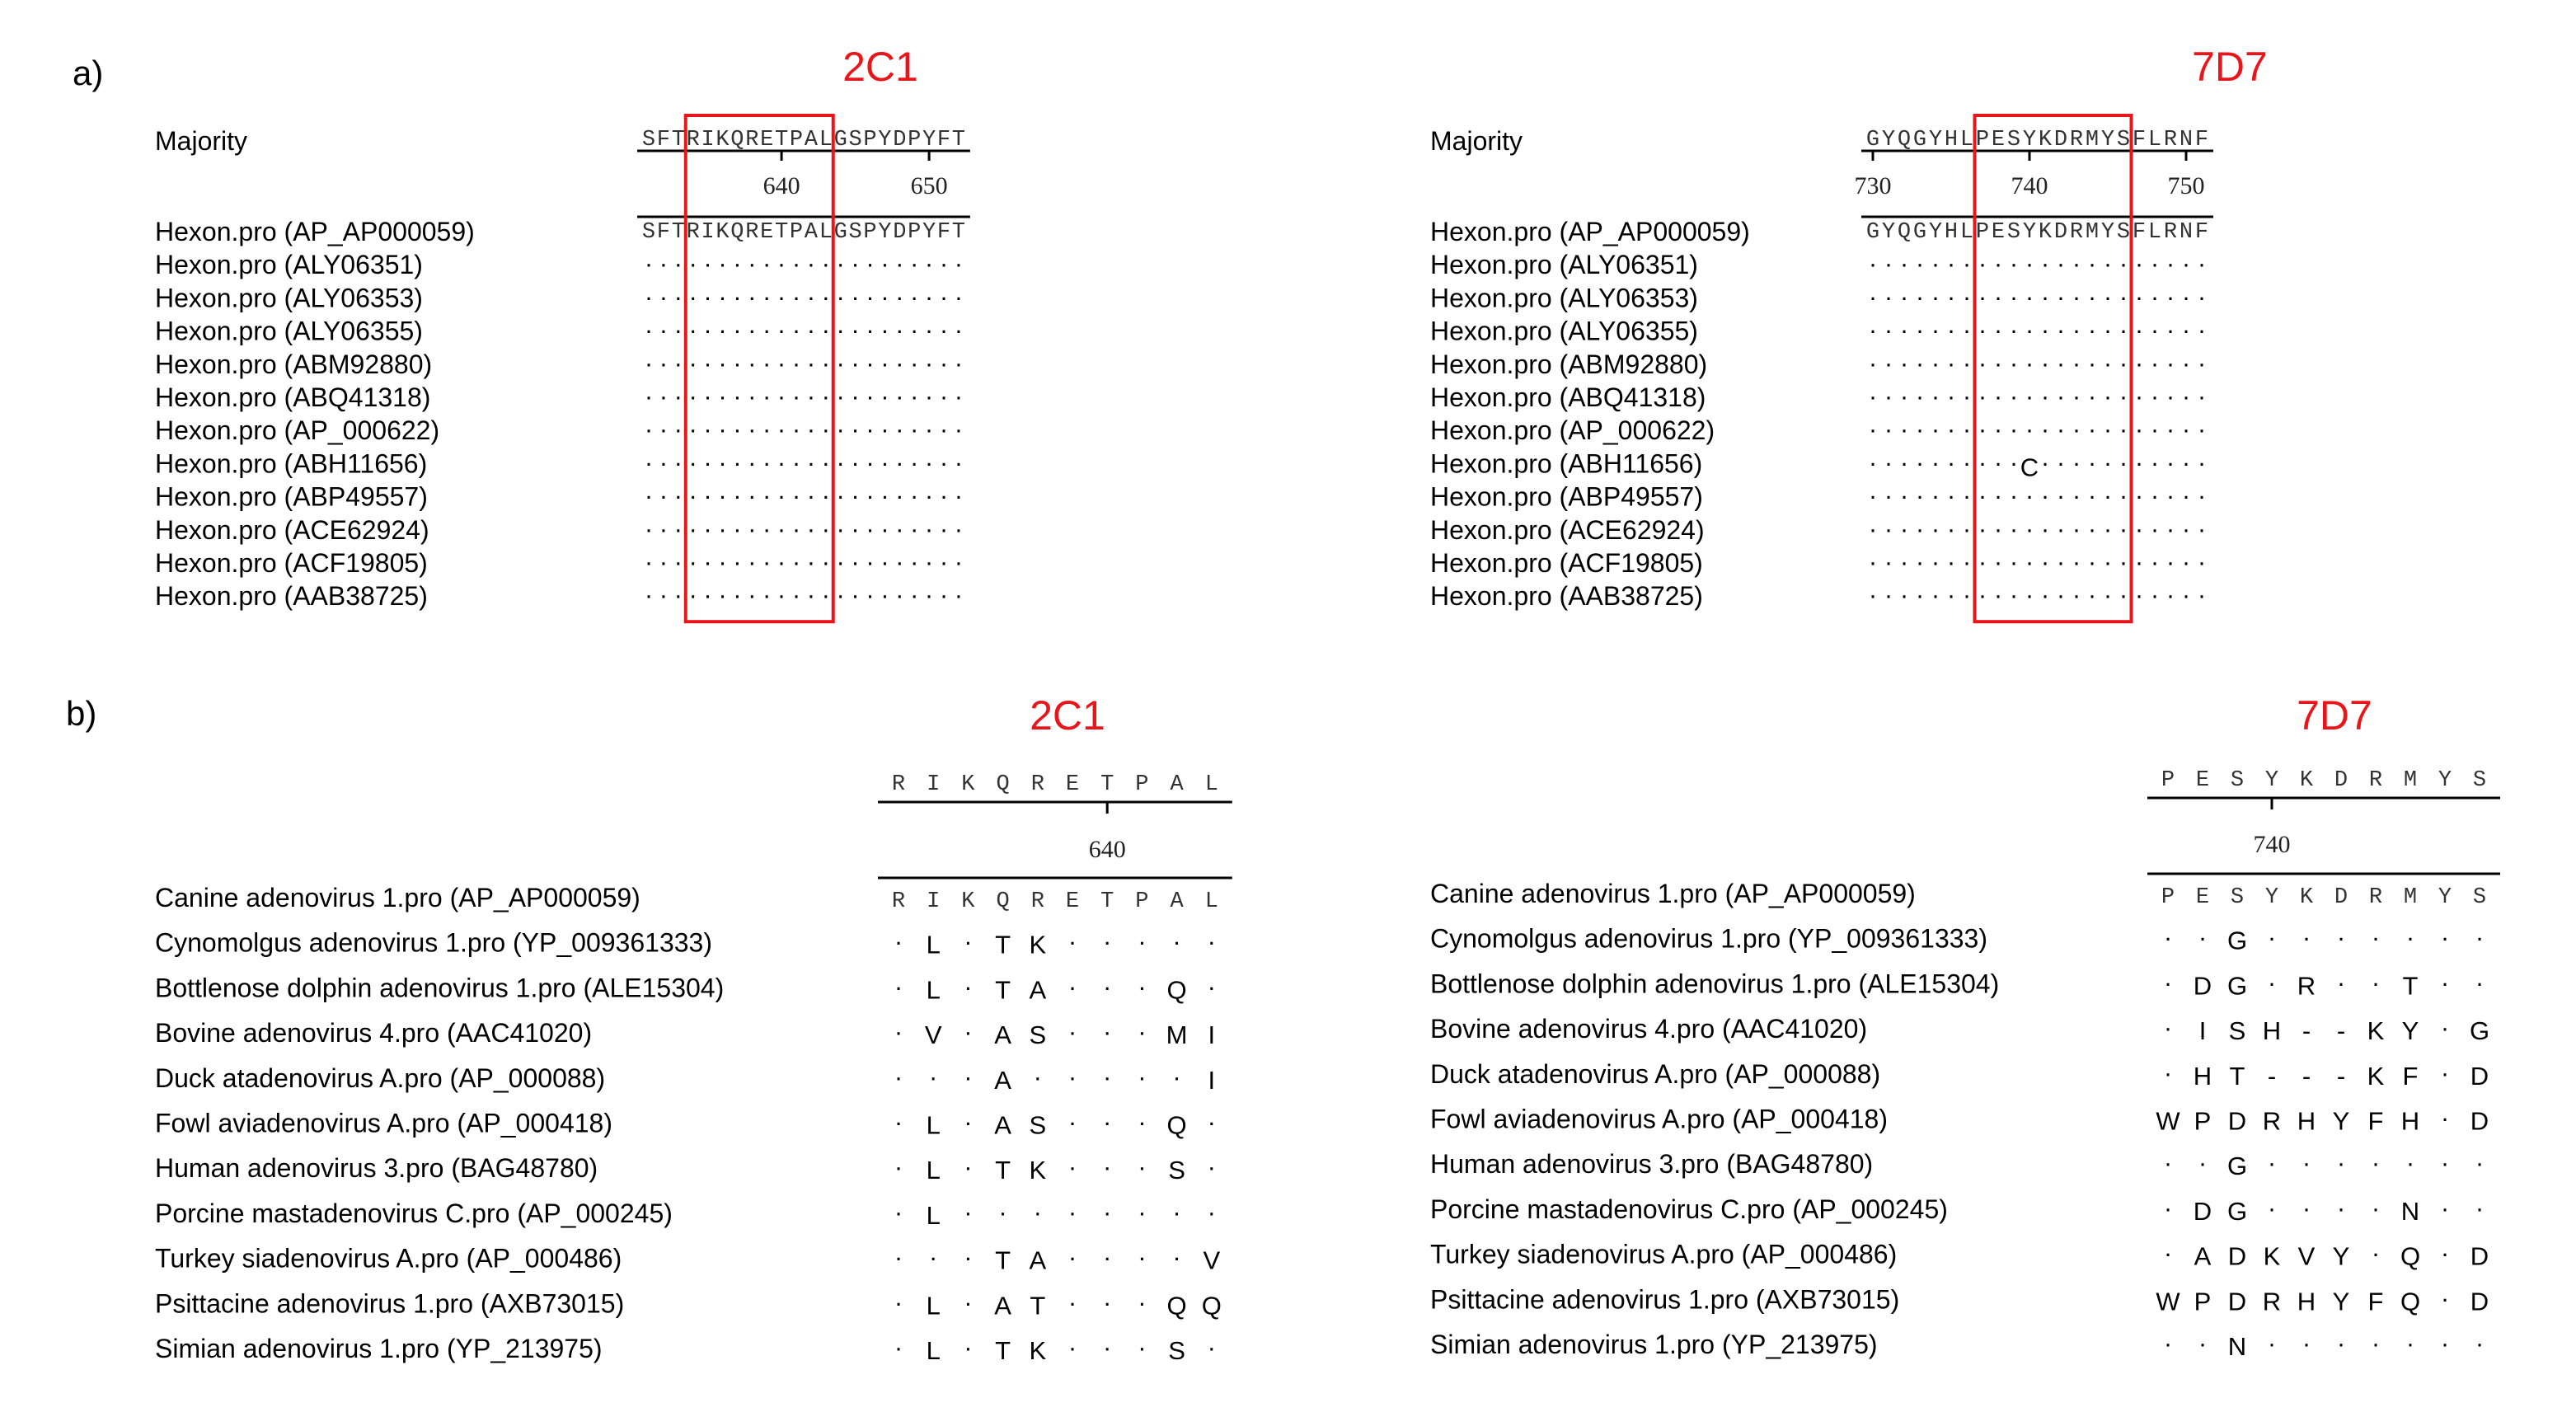  I want to click on panel-a-7d7-residue: R, so click(2170, 232).